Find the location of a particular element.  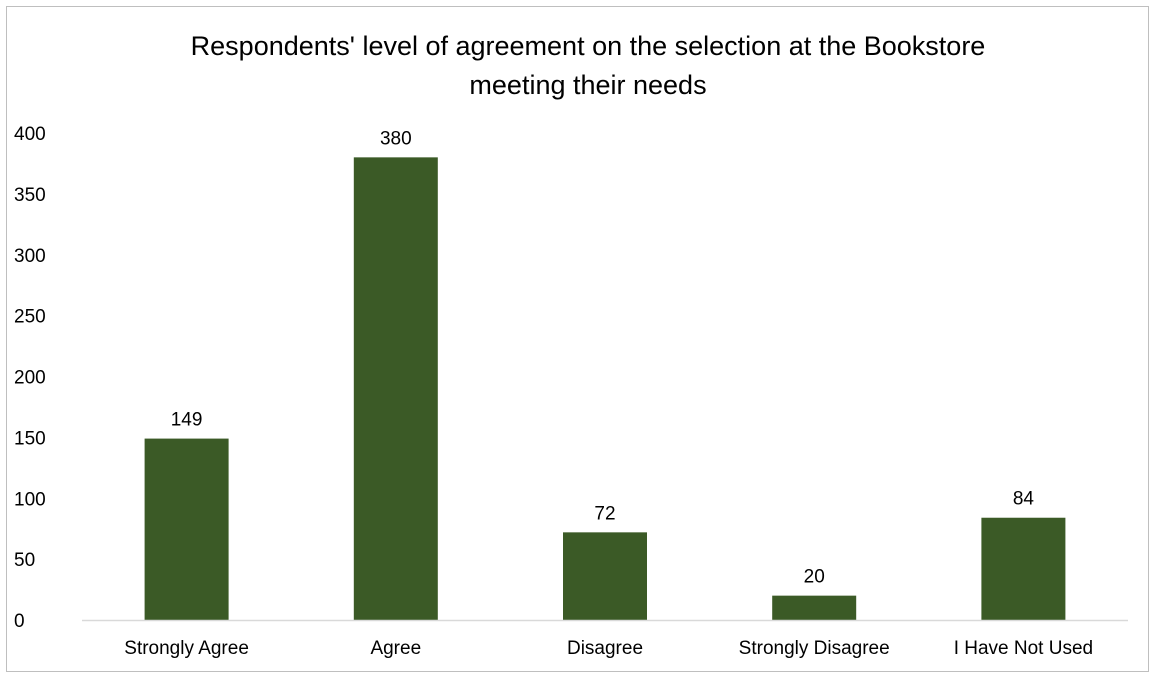

y-tick-label: 100 is located at coordinates (30, 499).